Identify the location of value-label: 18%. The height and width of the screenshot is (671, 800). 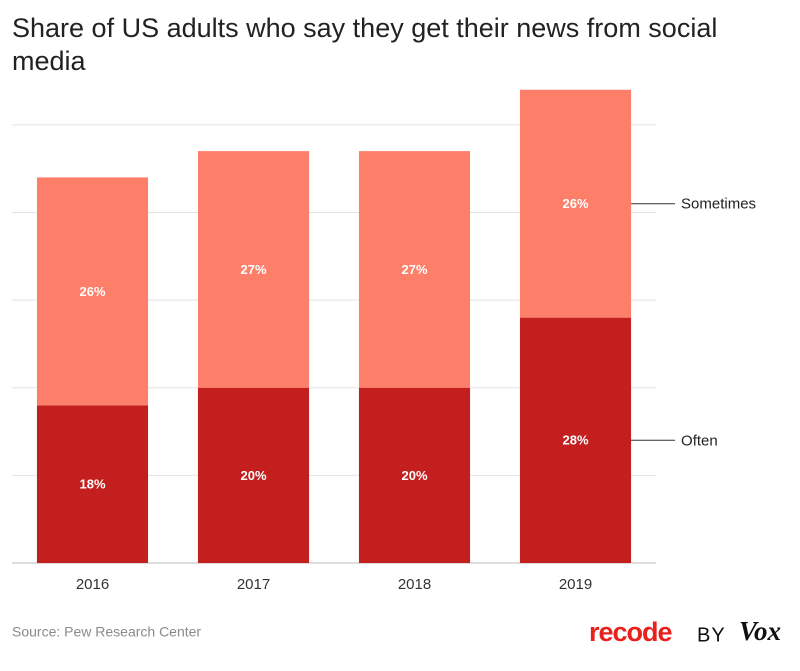
(92, 484).